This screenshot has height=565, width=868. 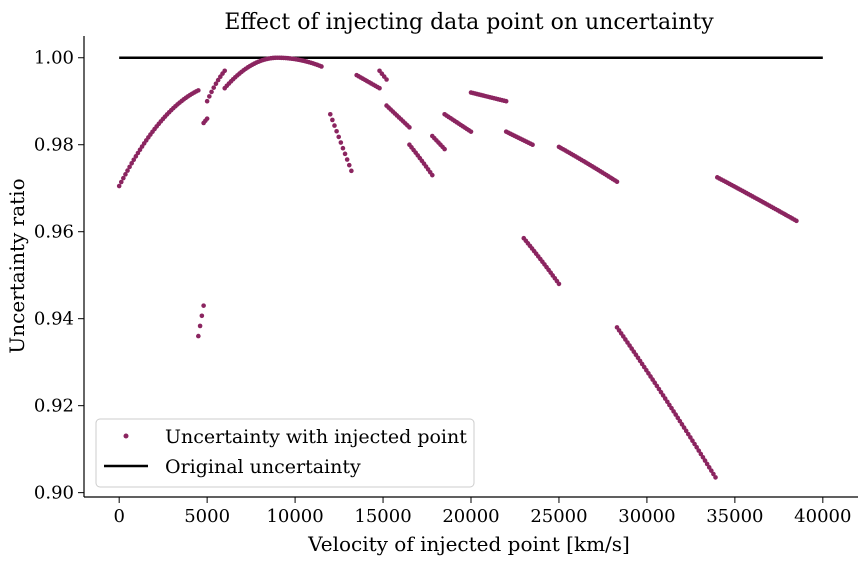 What do you see at coordinates (382, 516) in the screenshot?
I see `x-tick-label: 15000` at bounding box center [382, 516].